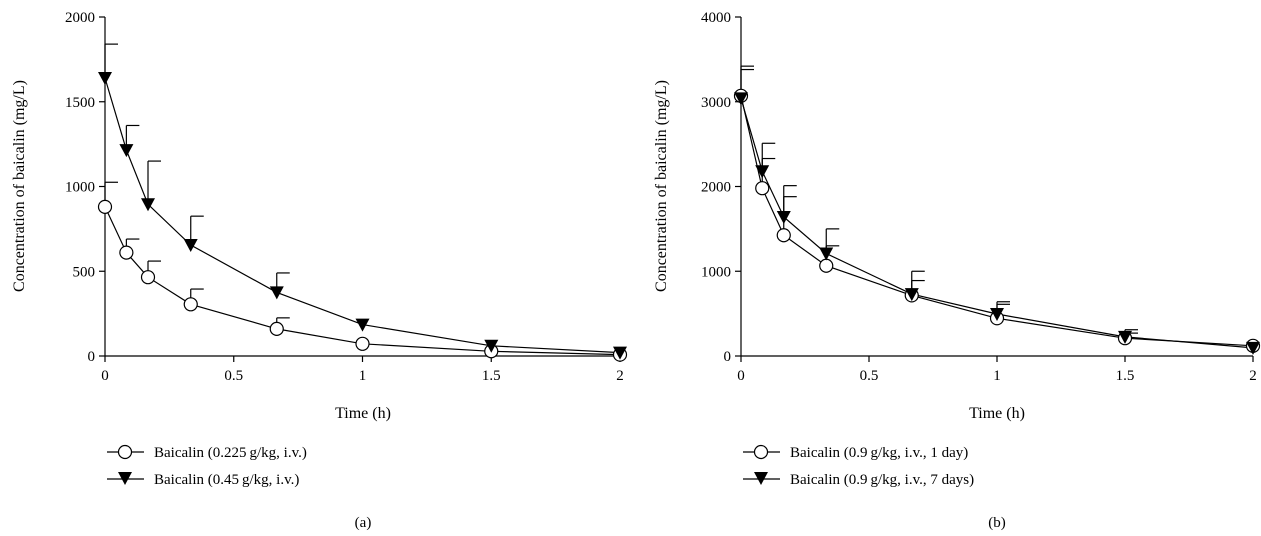 This screenshot has width=1261, height=536. What do you see at coordinates (105, 376) in the screenshot?
I see `x-tick-label-a-0: 0` at bounding box center [105, 376].